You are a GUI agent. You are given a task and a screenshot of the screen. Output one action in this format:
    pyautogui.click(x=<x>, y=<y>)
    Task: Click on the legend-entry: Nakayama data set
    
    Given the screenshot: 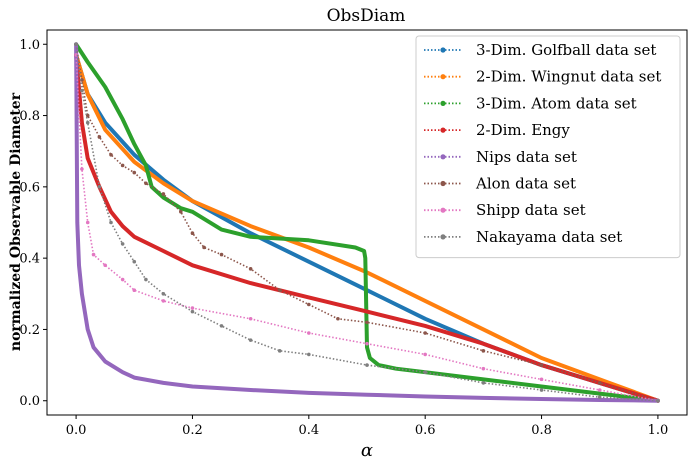 What is the action you would take?
    pyautogui.click(x=523, y=237)
    